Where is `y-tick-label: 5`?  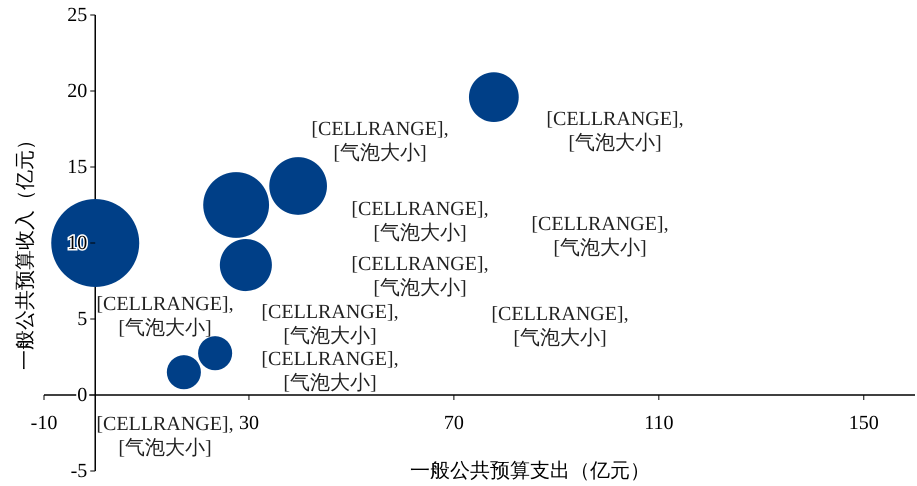
y-tick-label: 5 is located at coordinates (82, 319).